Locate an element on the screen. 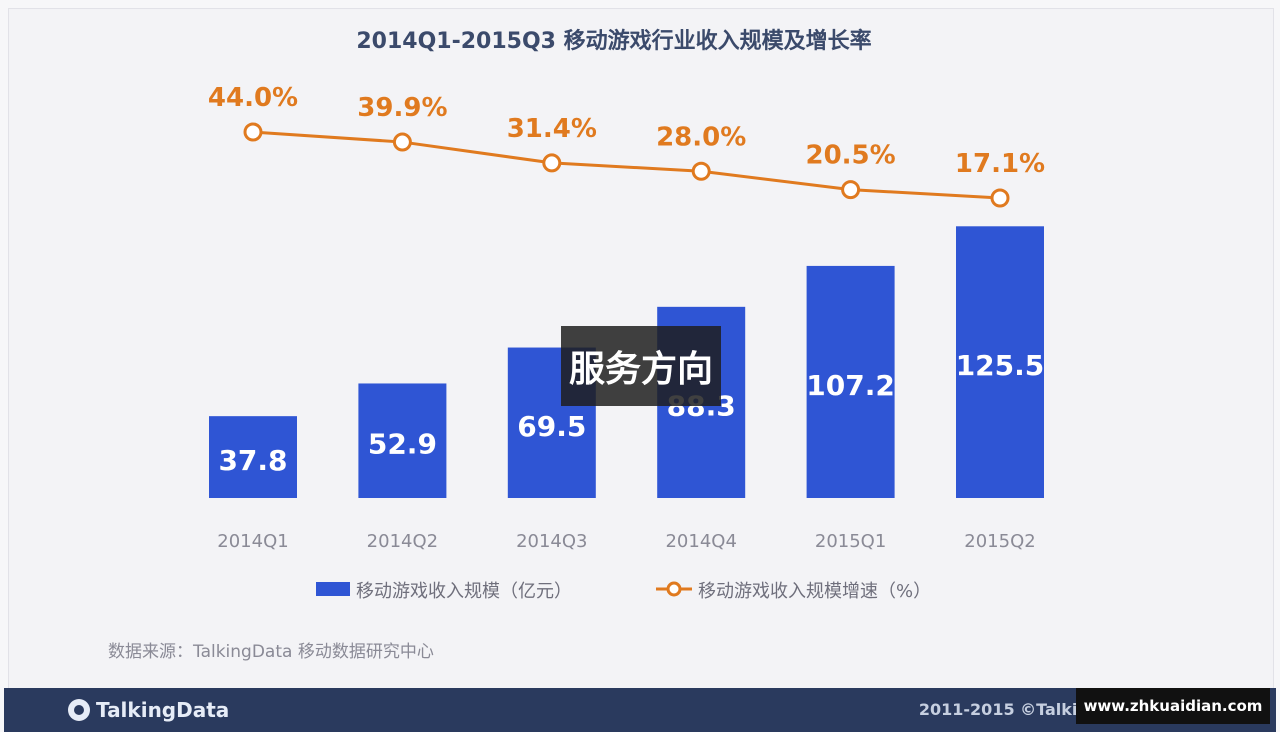 This screenshot has height=732, width=1280. bar-value-label: 37.8 is located at coordinates (252, 460).